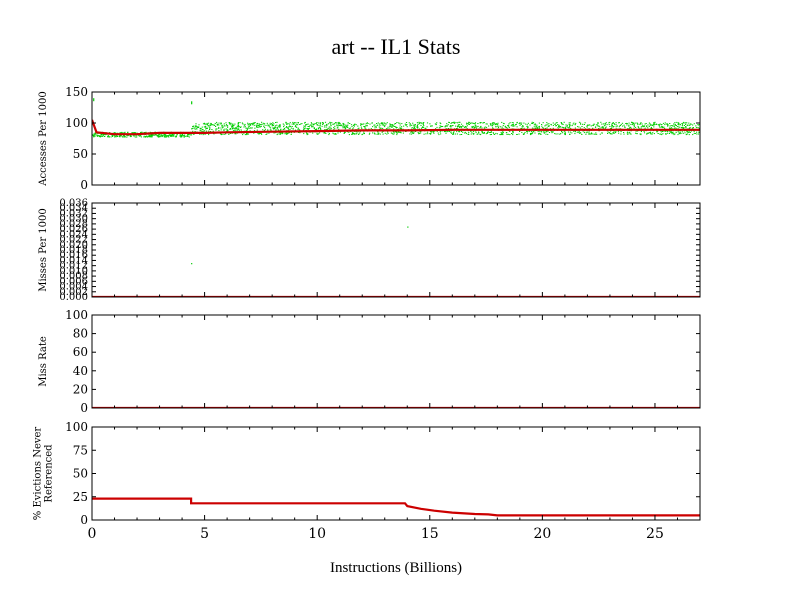 The image size is (792, 612). Describe the element at coordinates (73, 203) in the screenshot. I see `y-tick-label: 0.036` at that location.